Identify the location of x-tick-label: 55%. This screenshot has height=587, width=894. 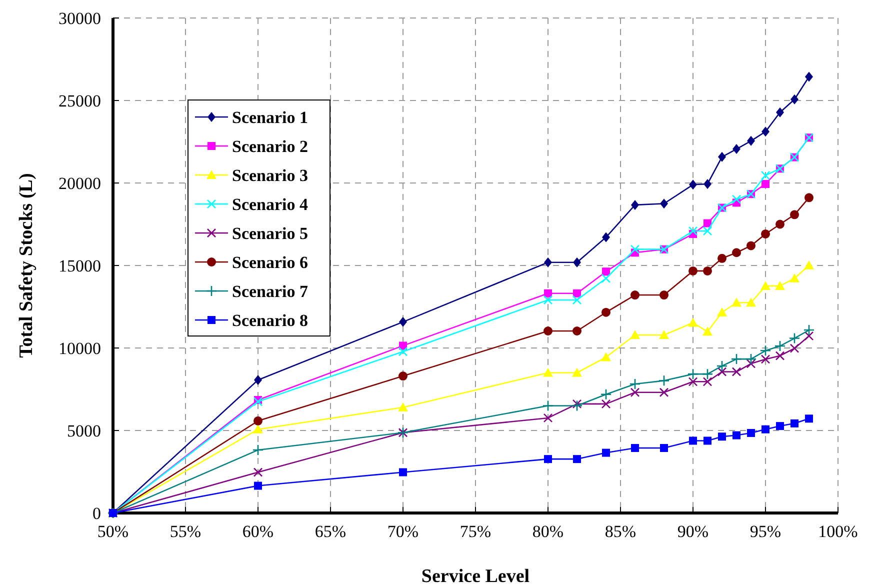
(186, 531).